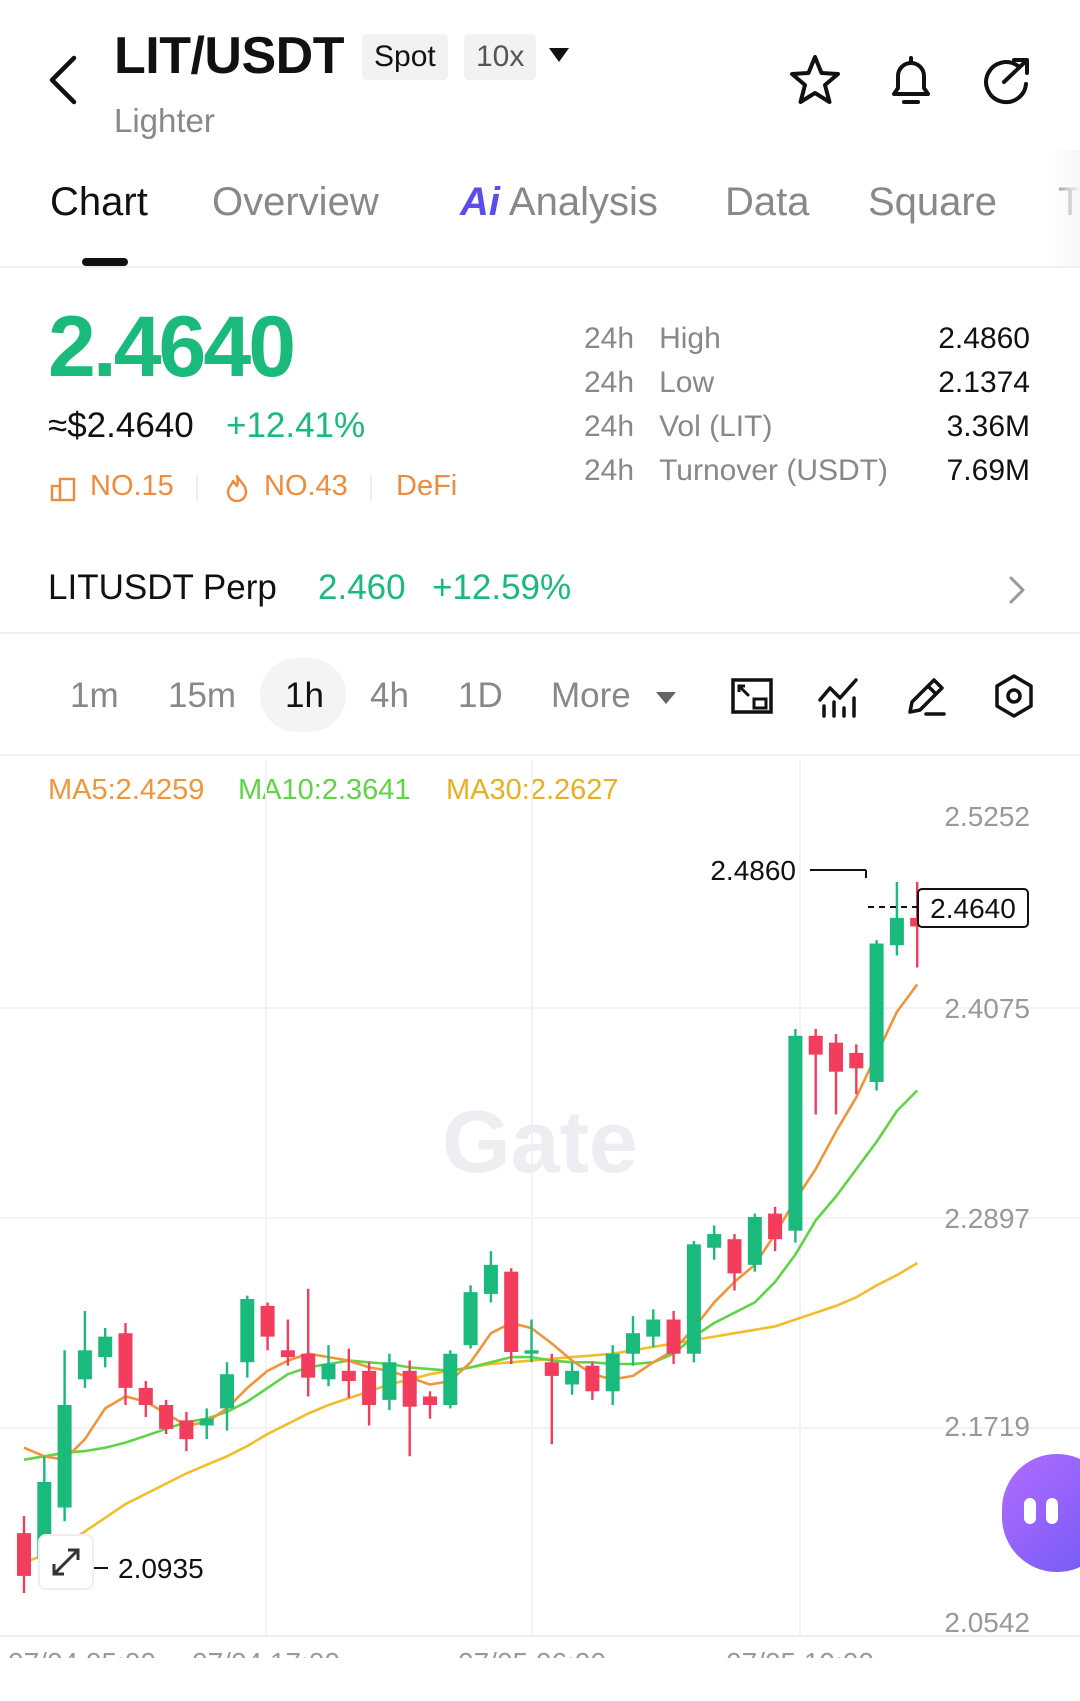 The height and width of the screenshot is (1701, 1080). Describe the element at coordinates (126, 790) in the screenshot. I see `ma5-legend: MA5:2.4259` at that location.